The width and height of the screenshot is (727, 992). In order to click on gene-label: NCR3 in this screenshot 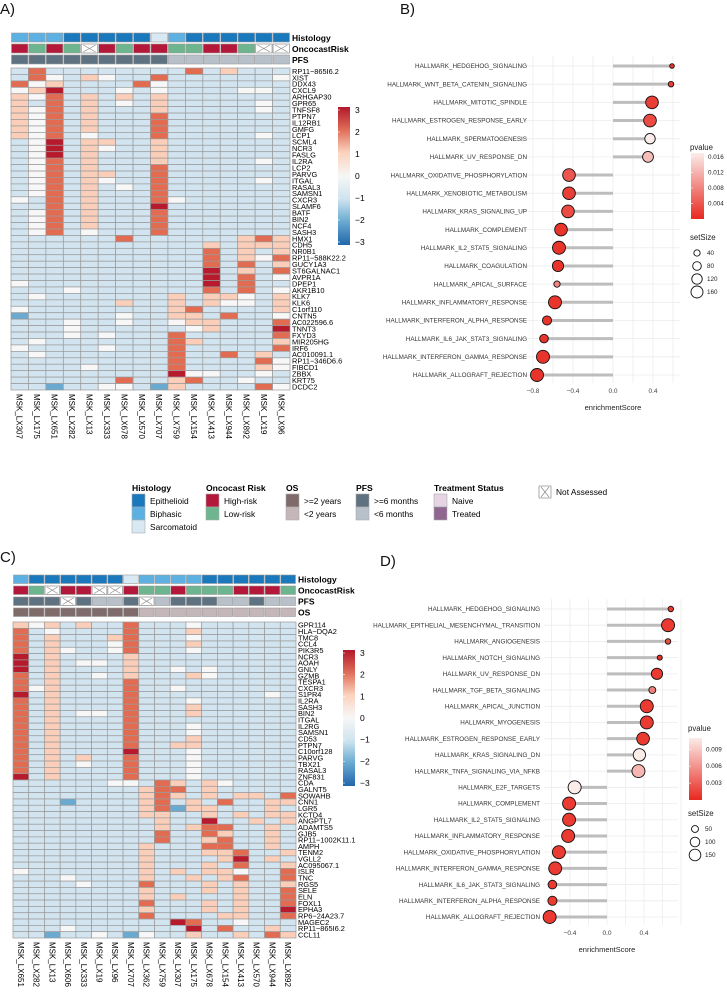, I will do `click(302, 148)`.